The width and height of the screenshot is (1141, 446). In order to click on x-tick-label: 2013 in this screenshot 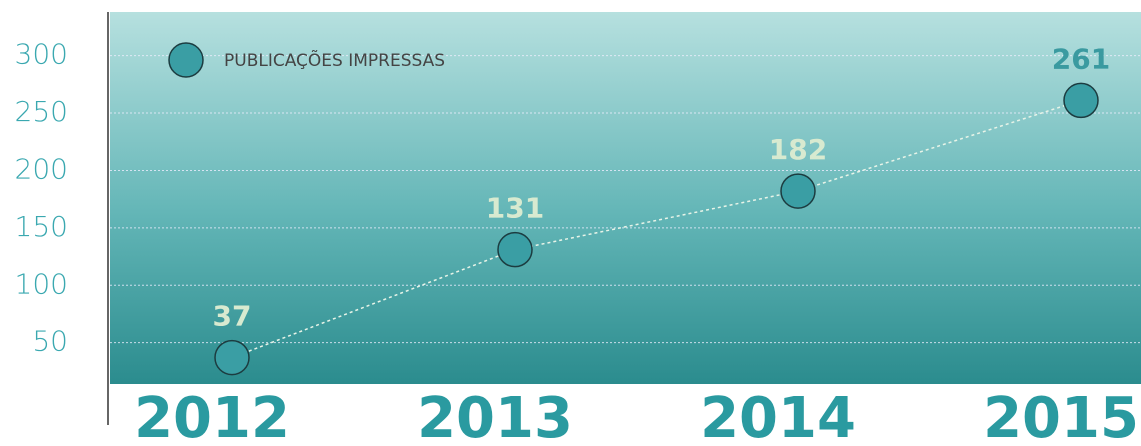, I will do `click(495, 416)`.